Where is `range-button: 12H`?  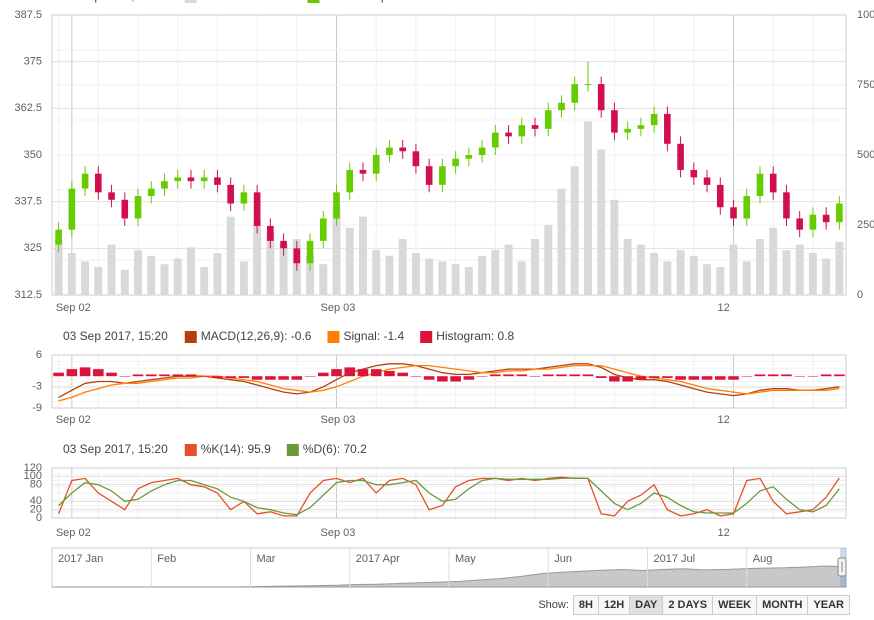
range-button: 12H is located at coordinates (614, 605).